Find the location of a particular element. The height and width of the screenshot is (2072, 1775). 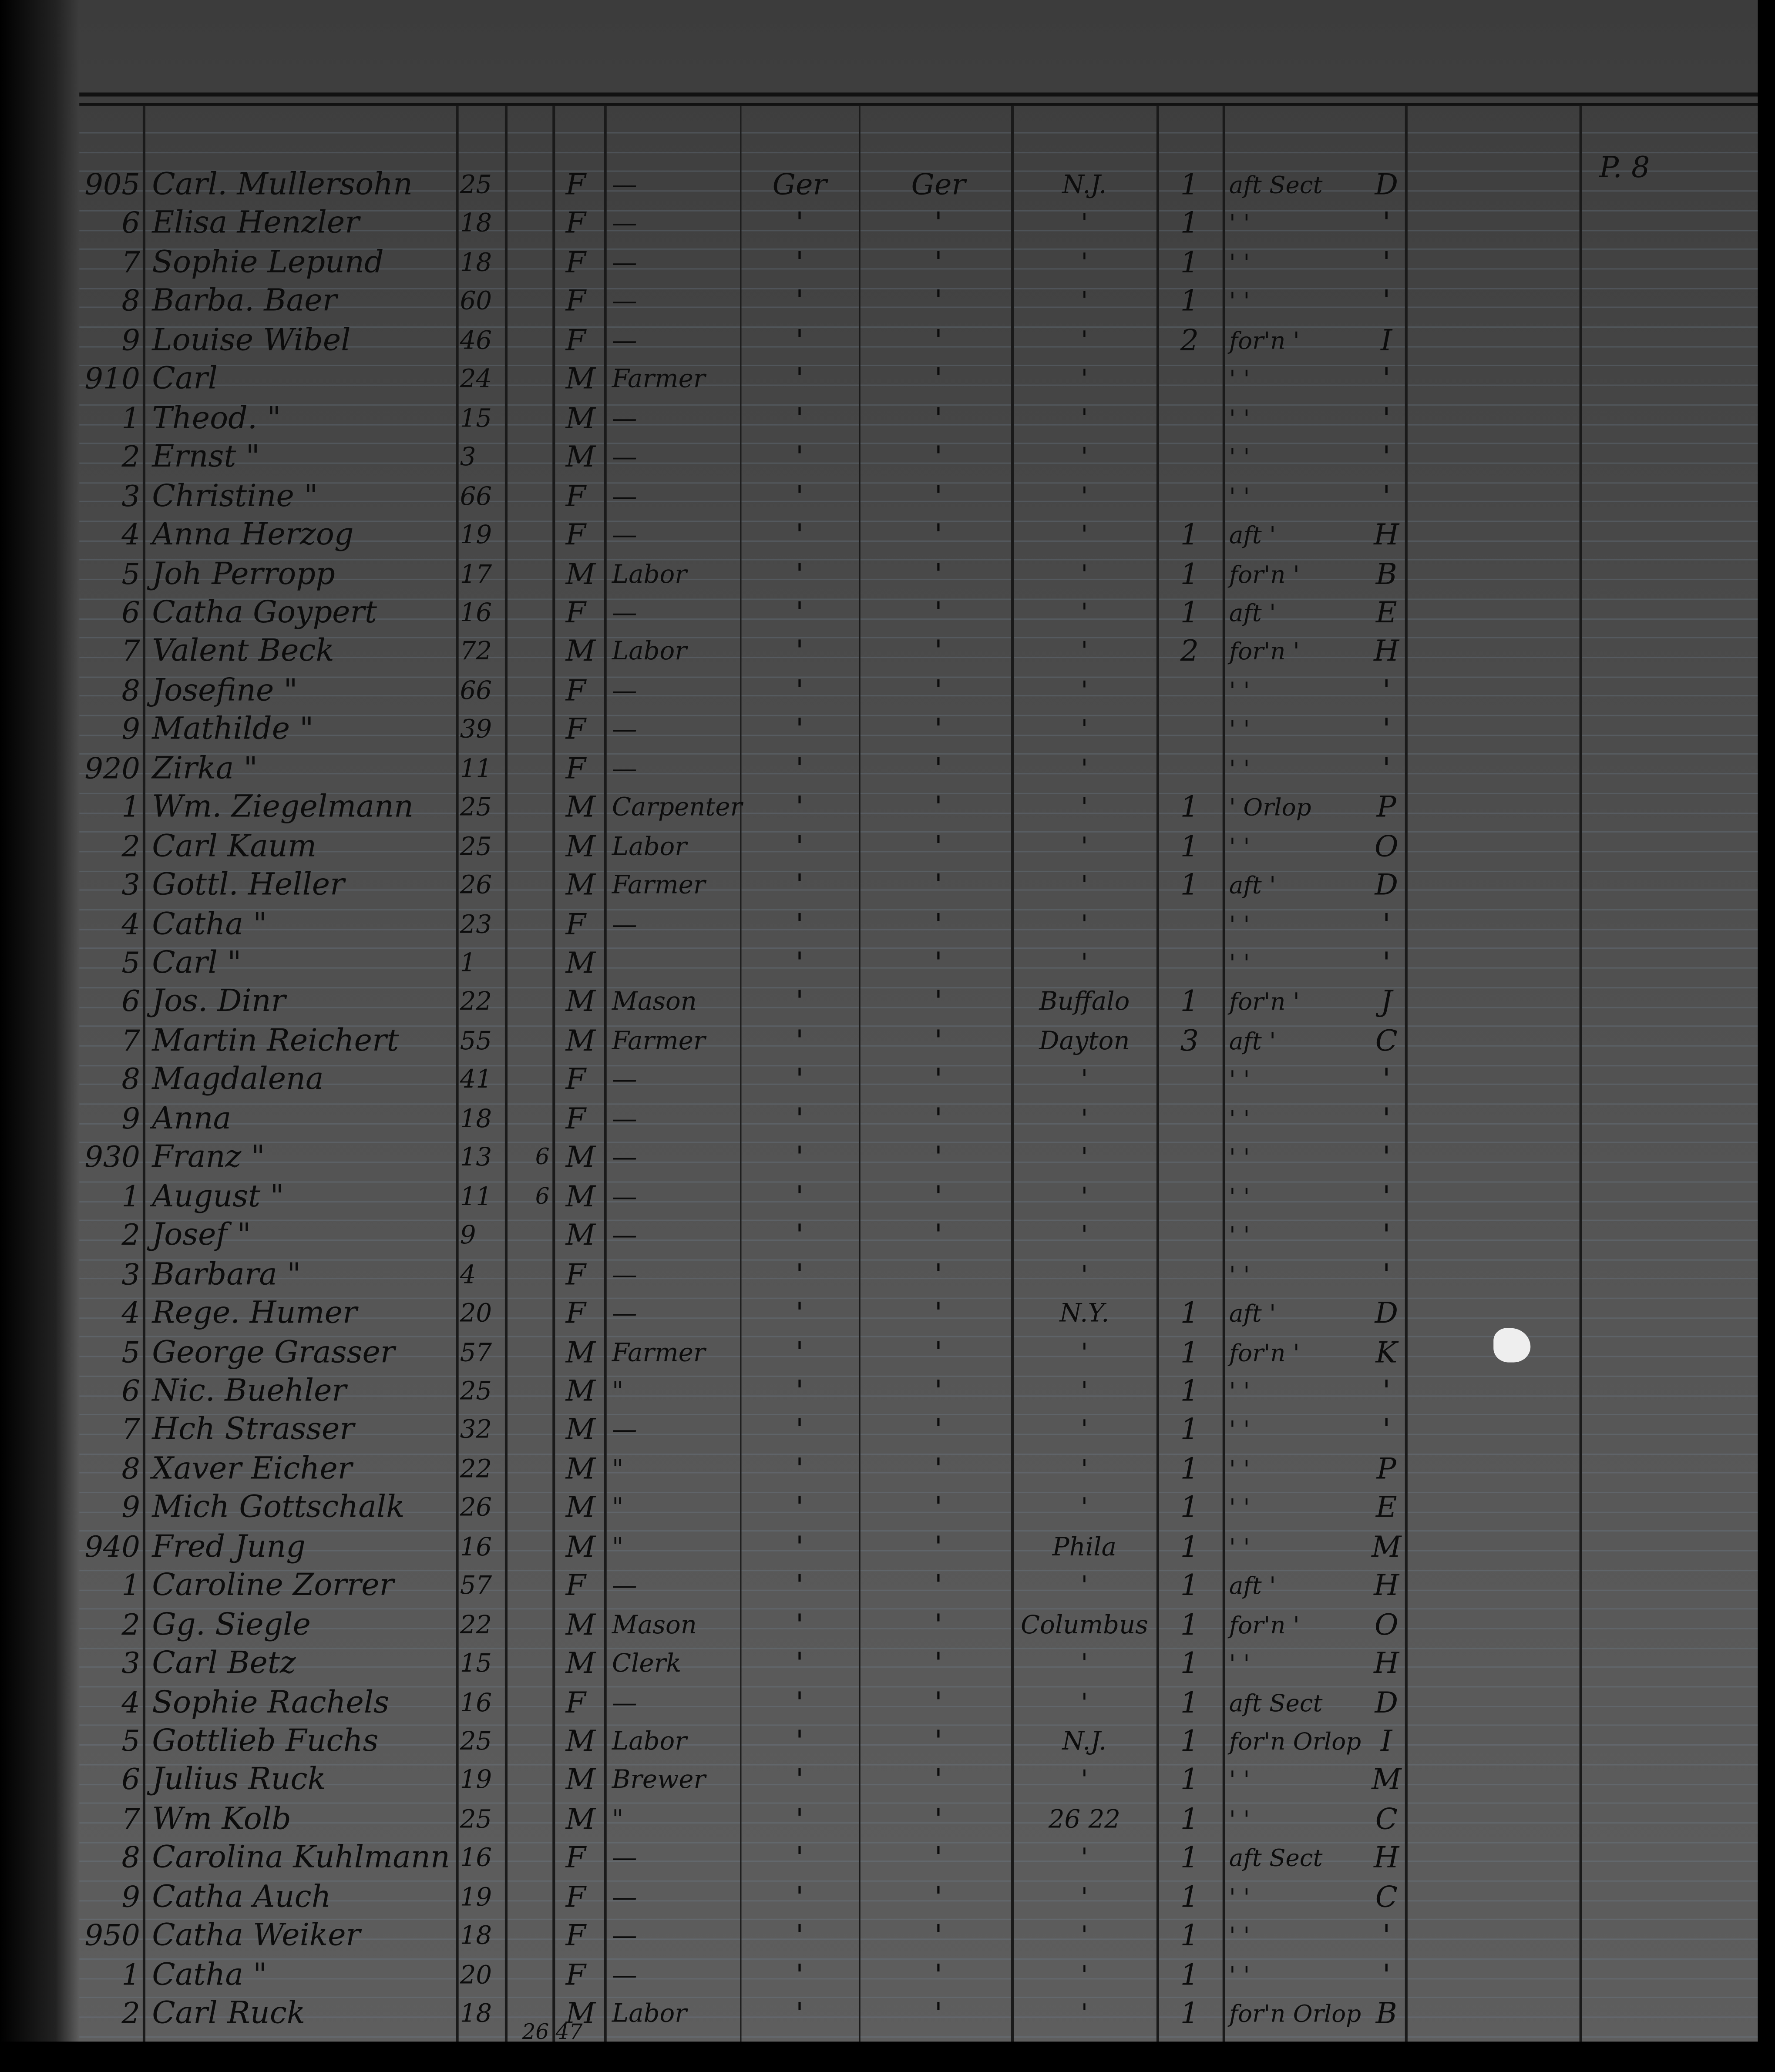

cell-age: 1 is located at coordinates (468, 963).